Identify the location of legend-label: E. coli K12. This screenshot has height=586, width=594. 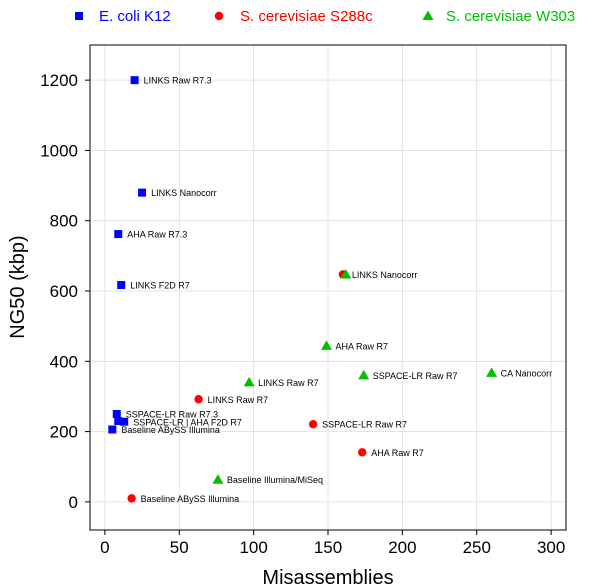
(135, 16).